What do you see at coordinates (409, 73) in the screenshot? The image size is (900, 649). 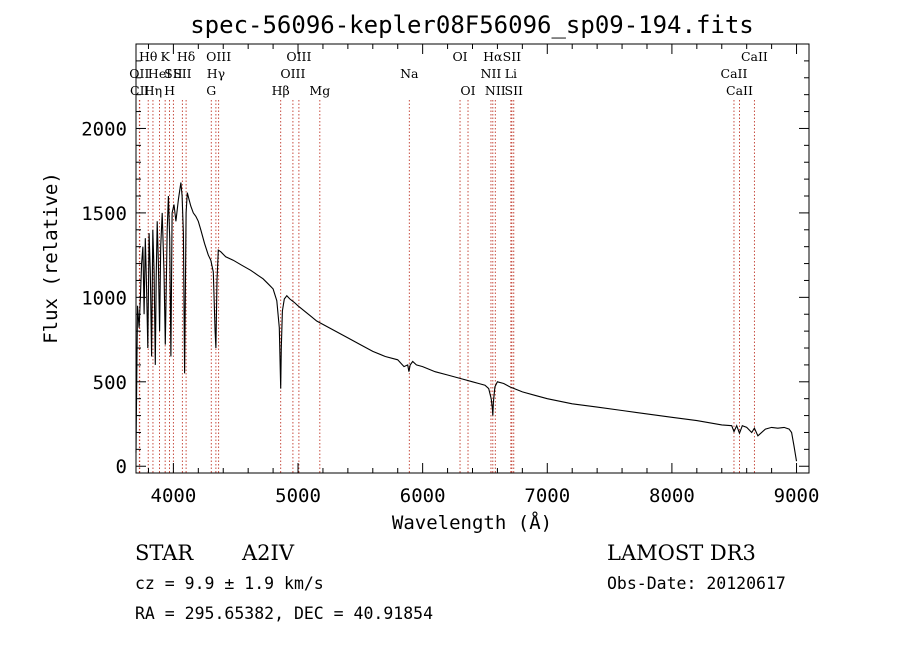 I see `line-marker-label: Na` at bounding box center [409, 73].